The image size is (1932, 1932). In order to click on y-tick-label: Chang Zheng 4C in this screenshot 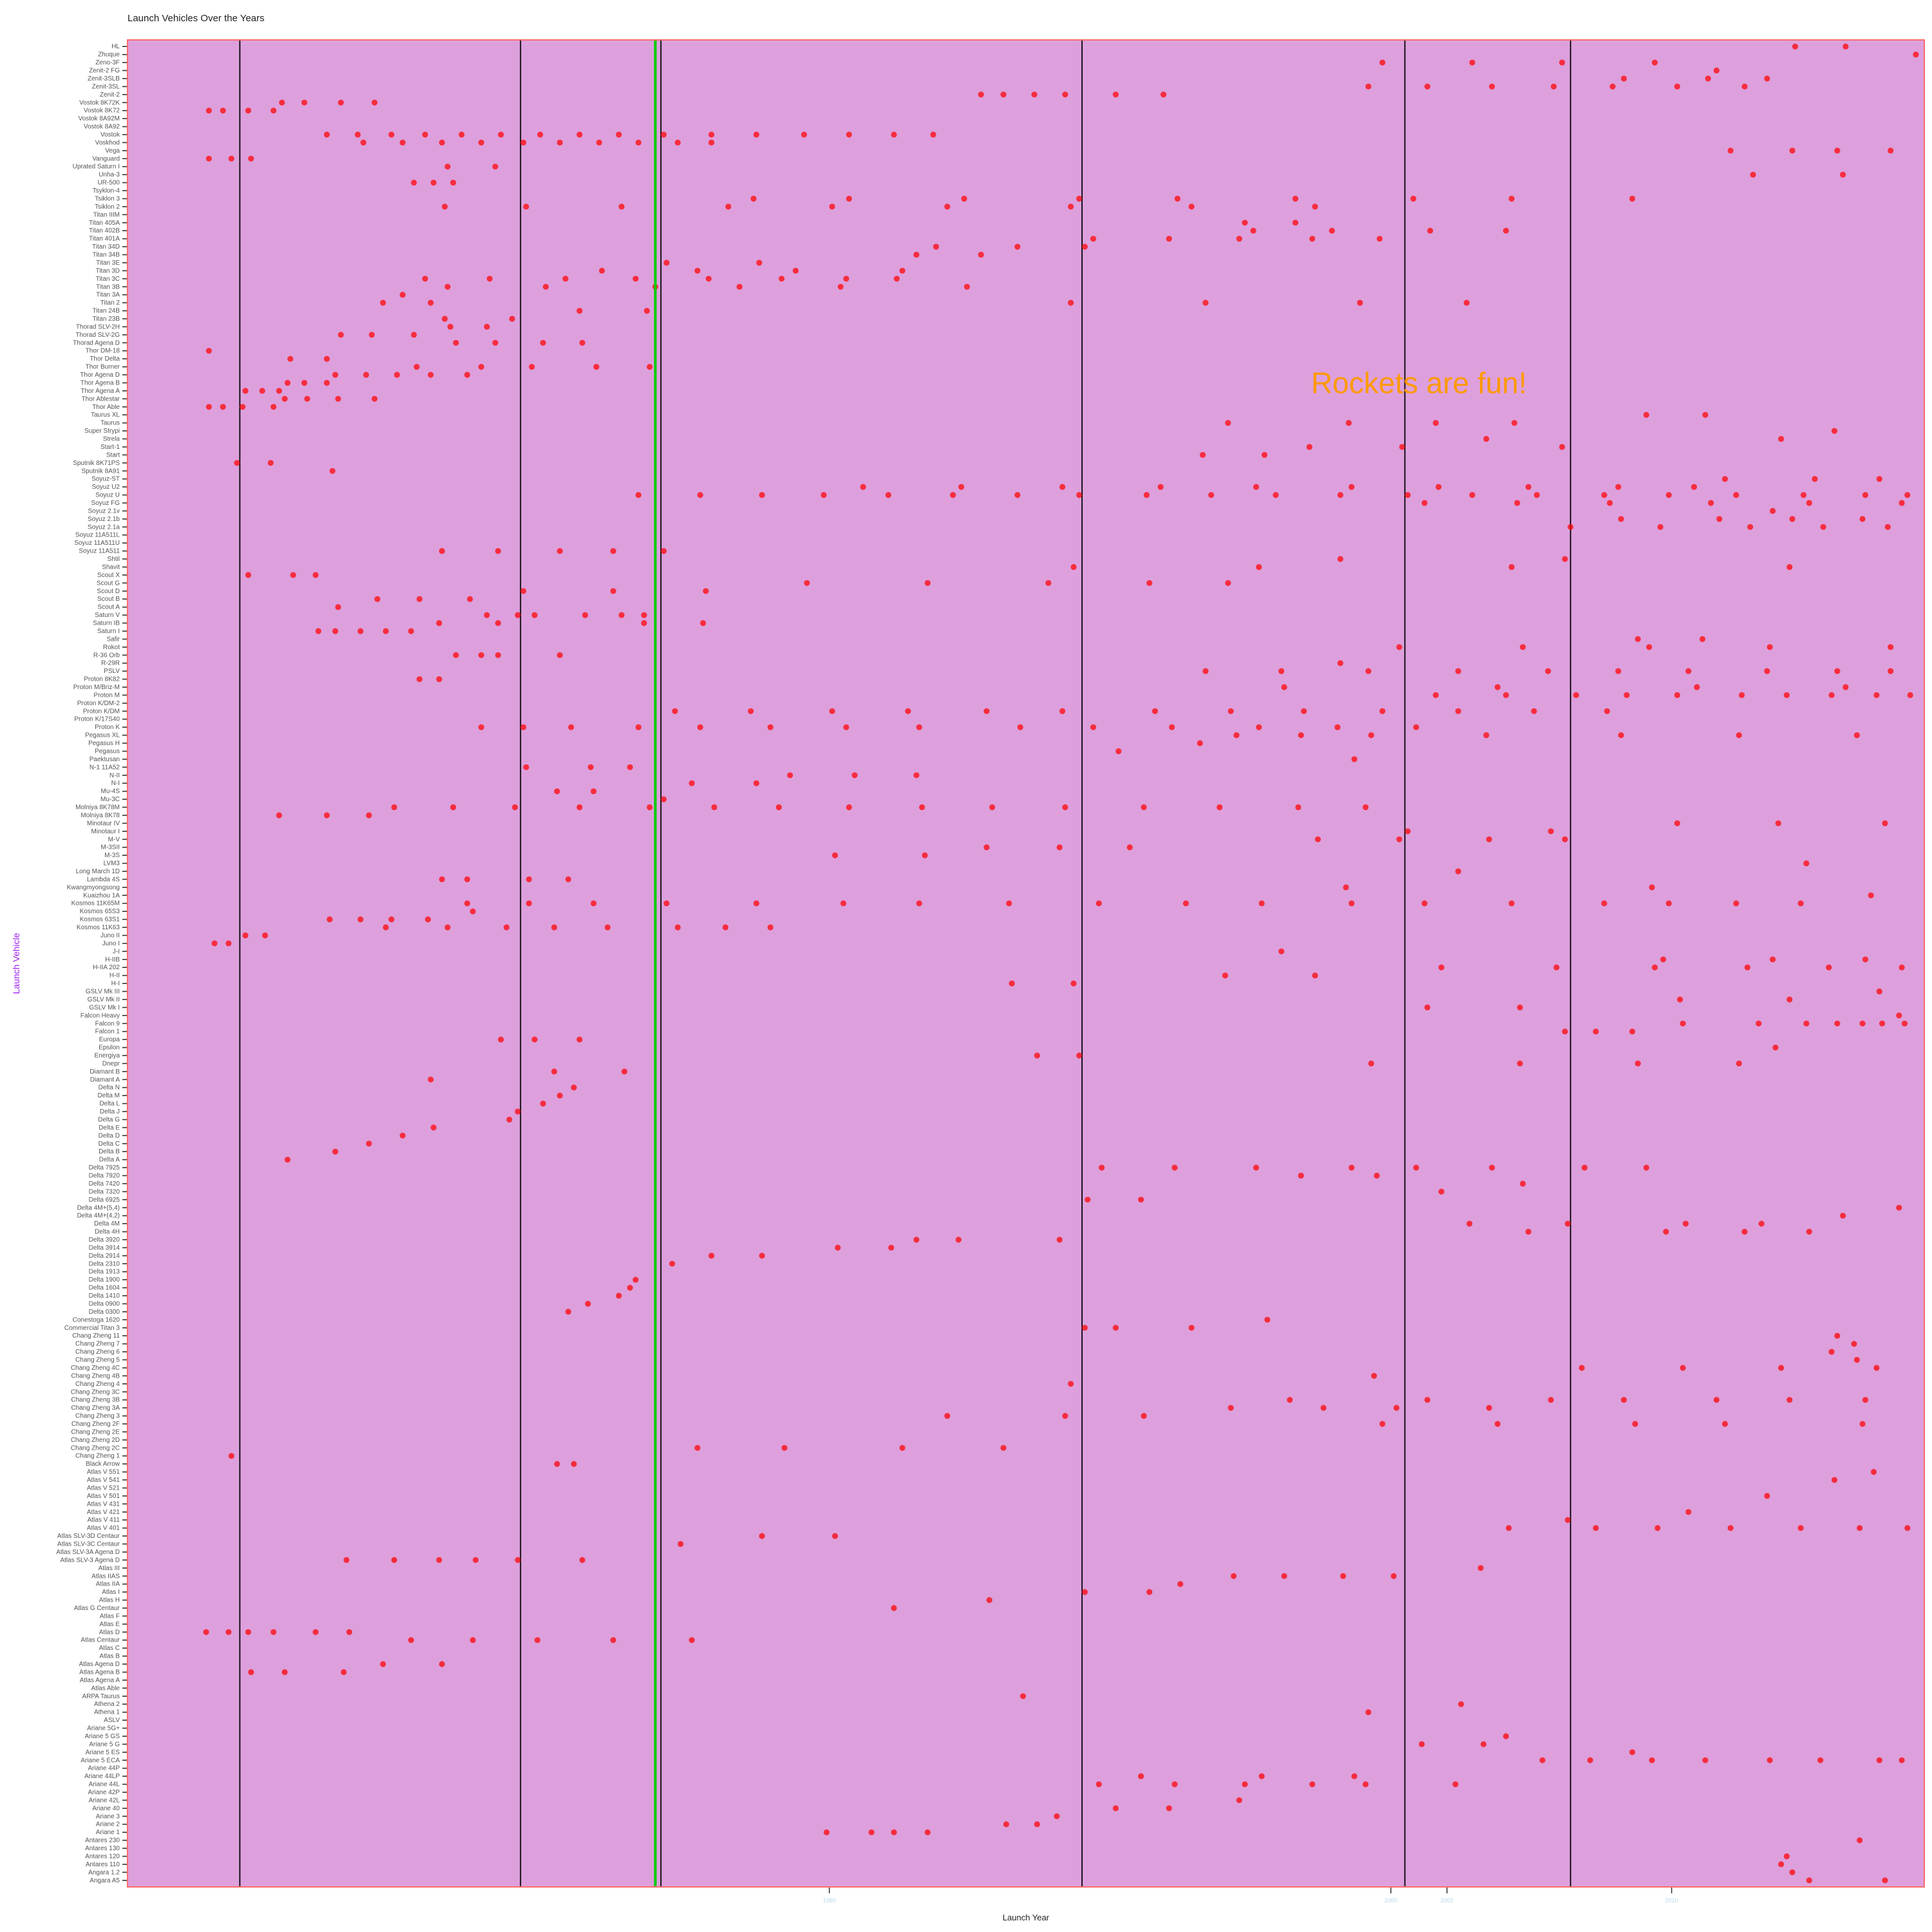, I will do `click(96, 1368)`.